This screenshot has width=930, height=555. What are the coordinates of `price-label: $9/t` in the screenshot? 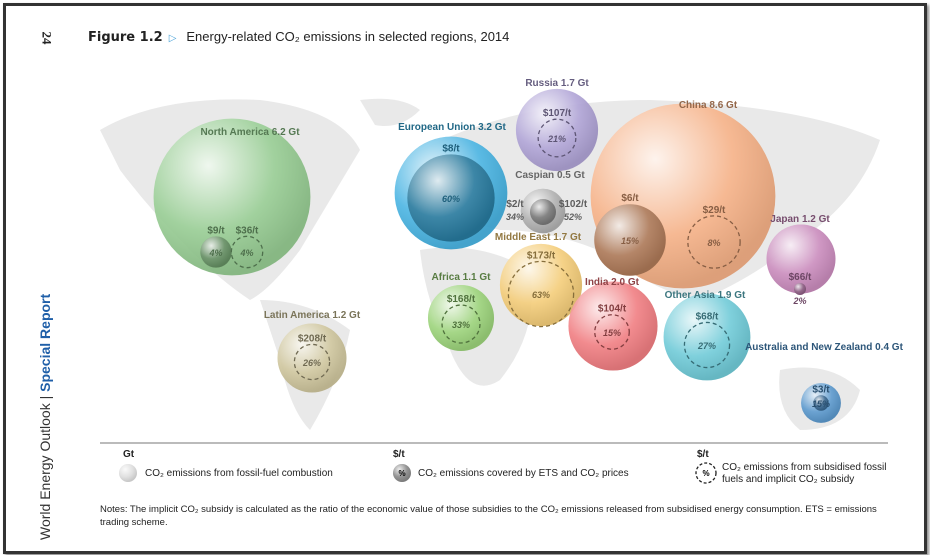 It's located at (216, 230).